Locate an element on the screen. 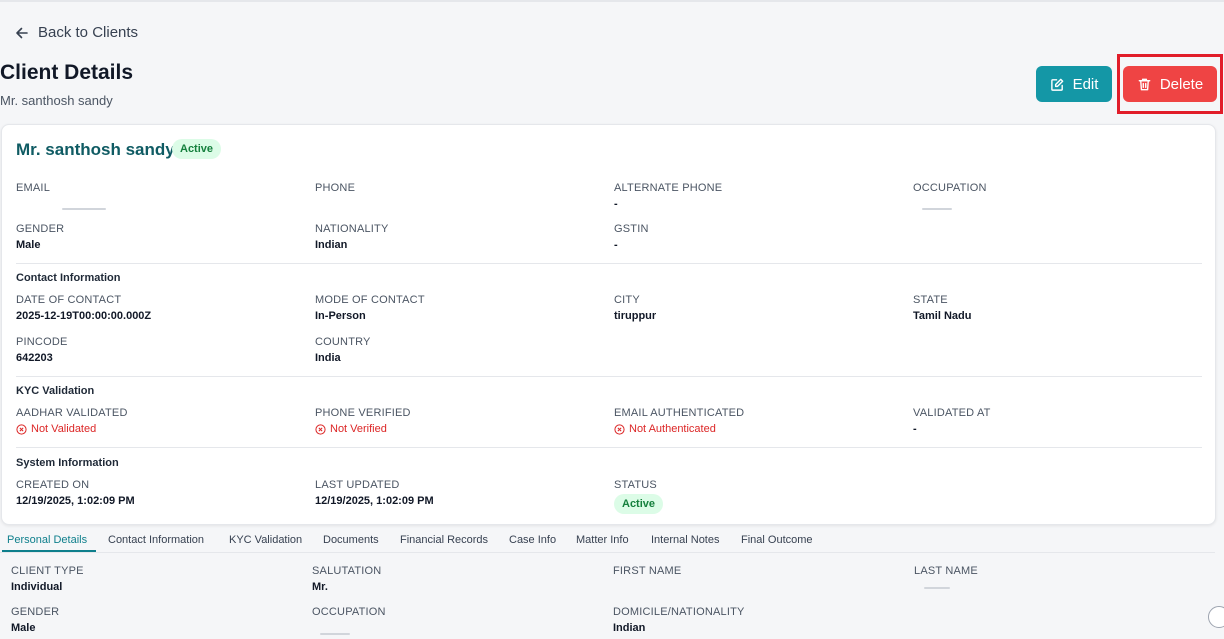 This screenshot has height=639, width=1224. tab-internal-notes: Internal Notes is located at coordinates (685, 540).